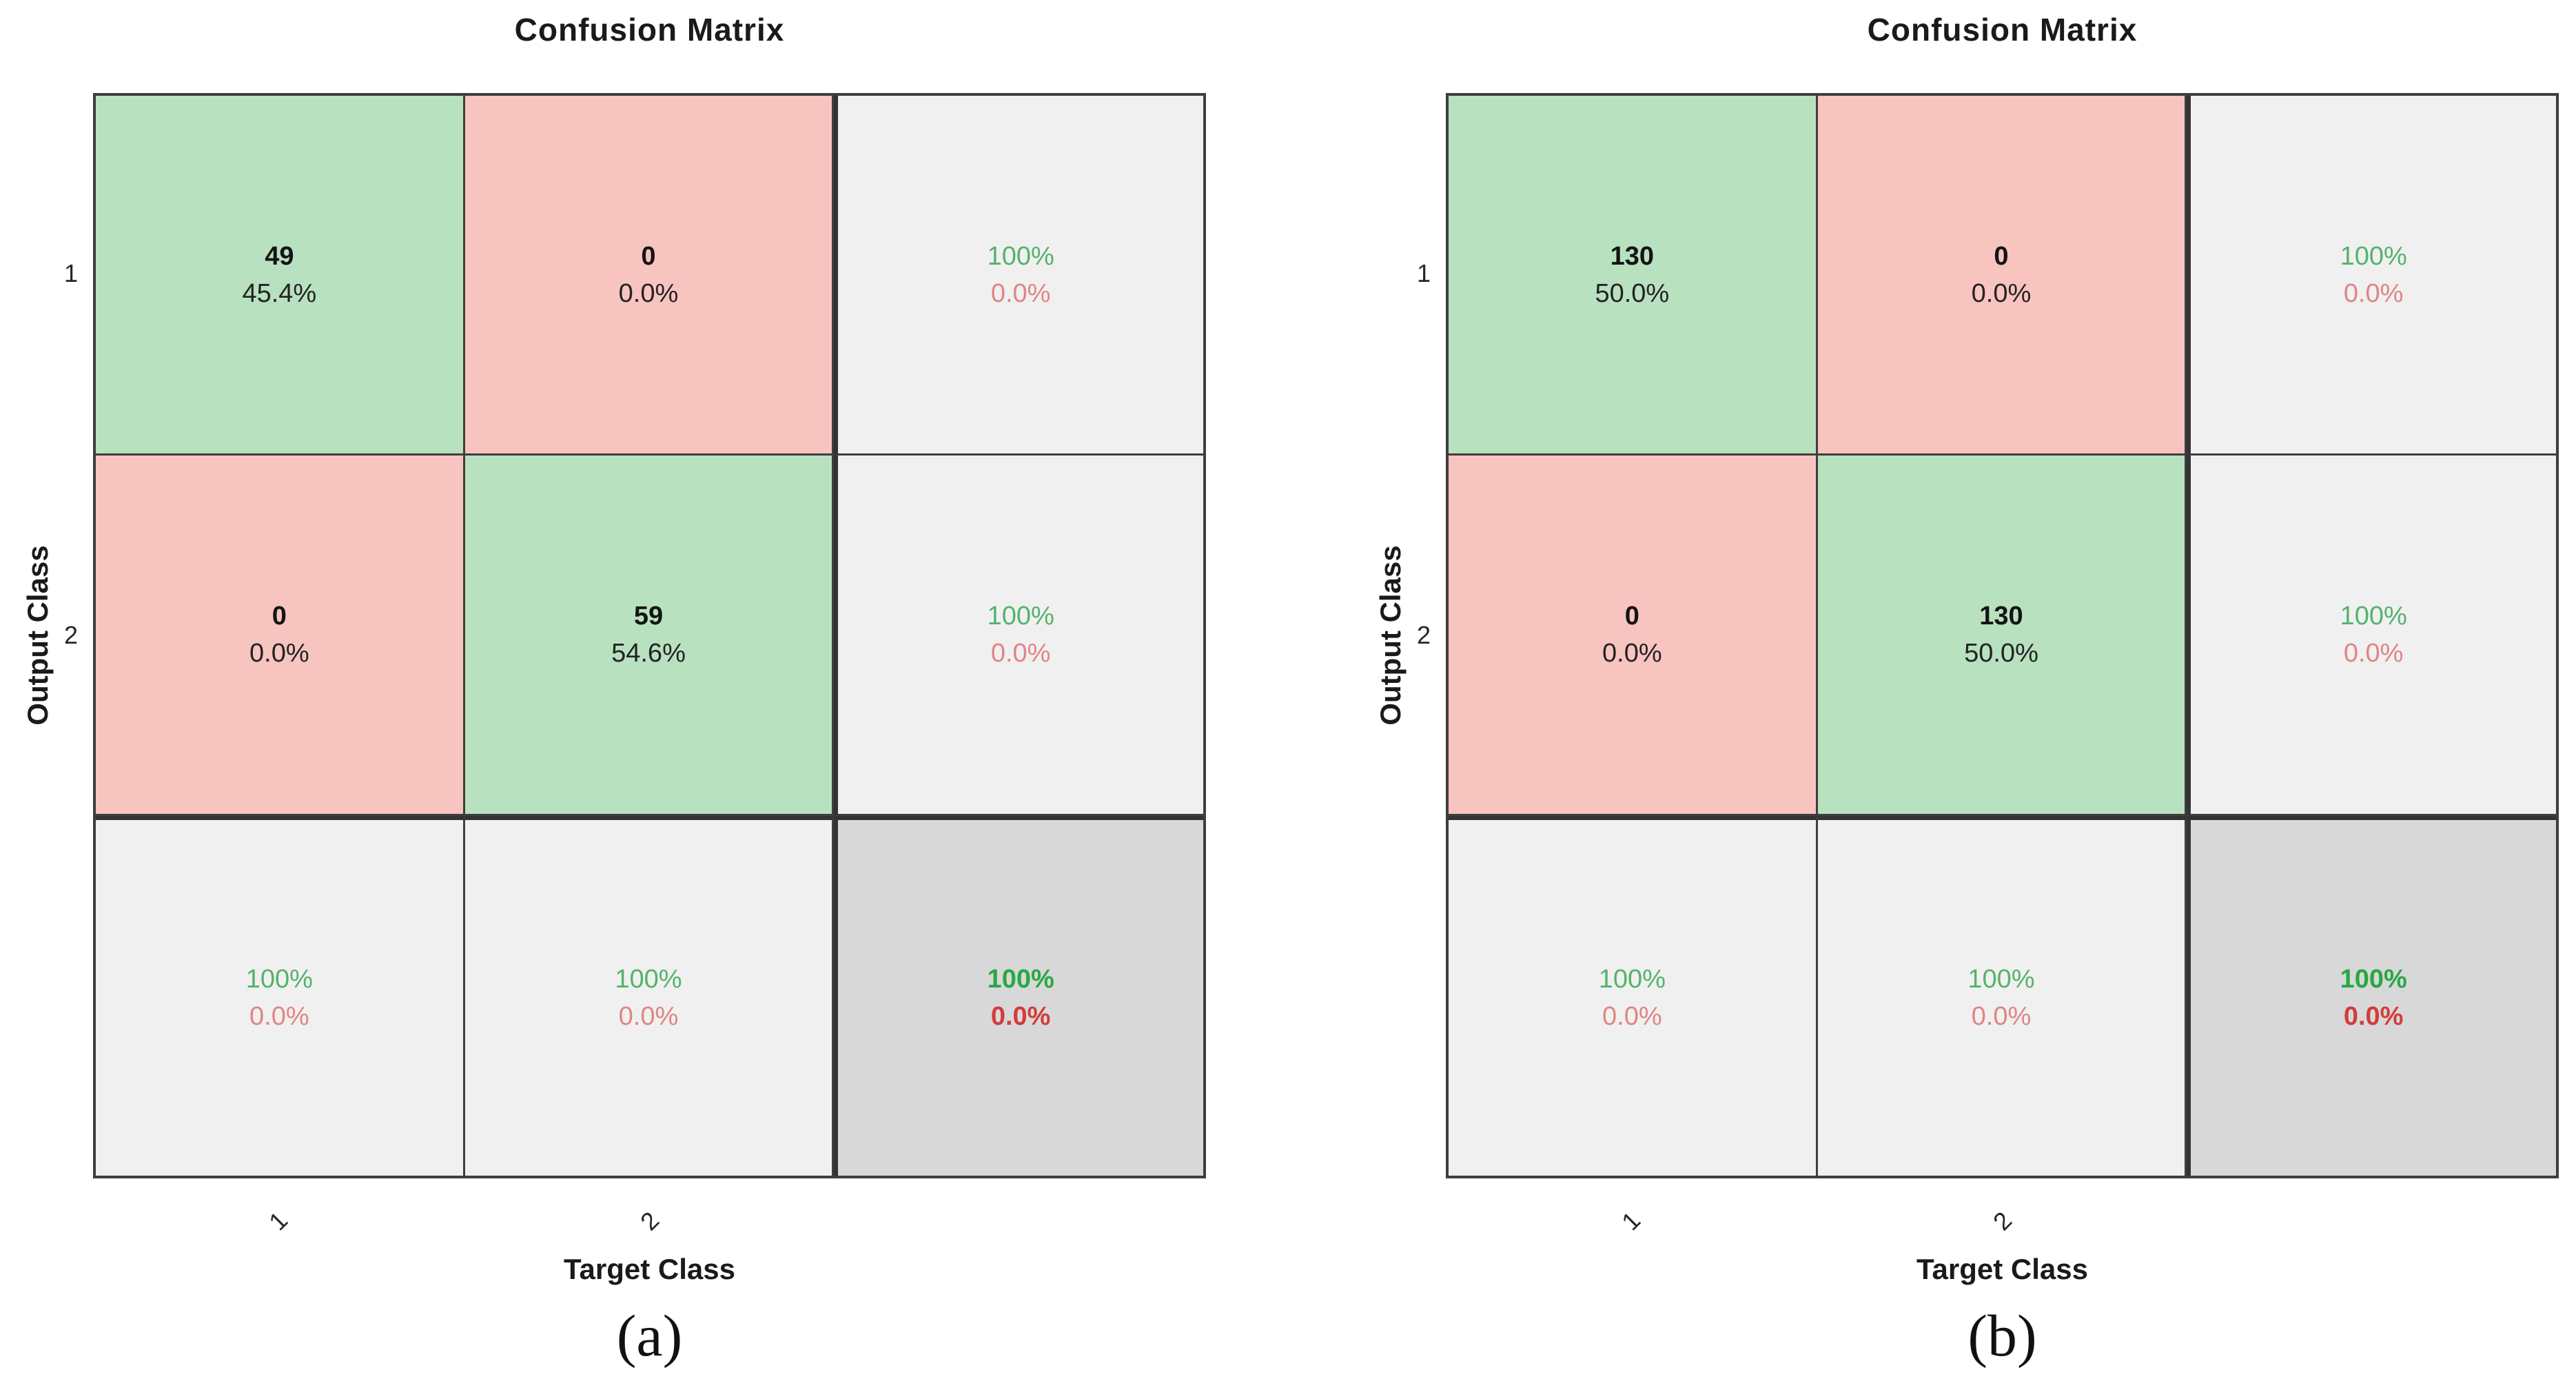  Describe the element at coordinates (648, 653) in the screenshot. I see `cell-percent: 54.6%` at that location.